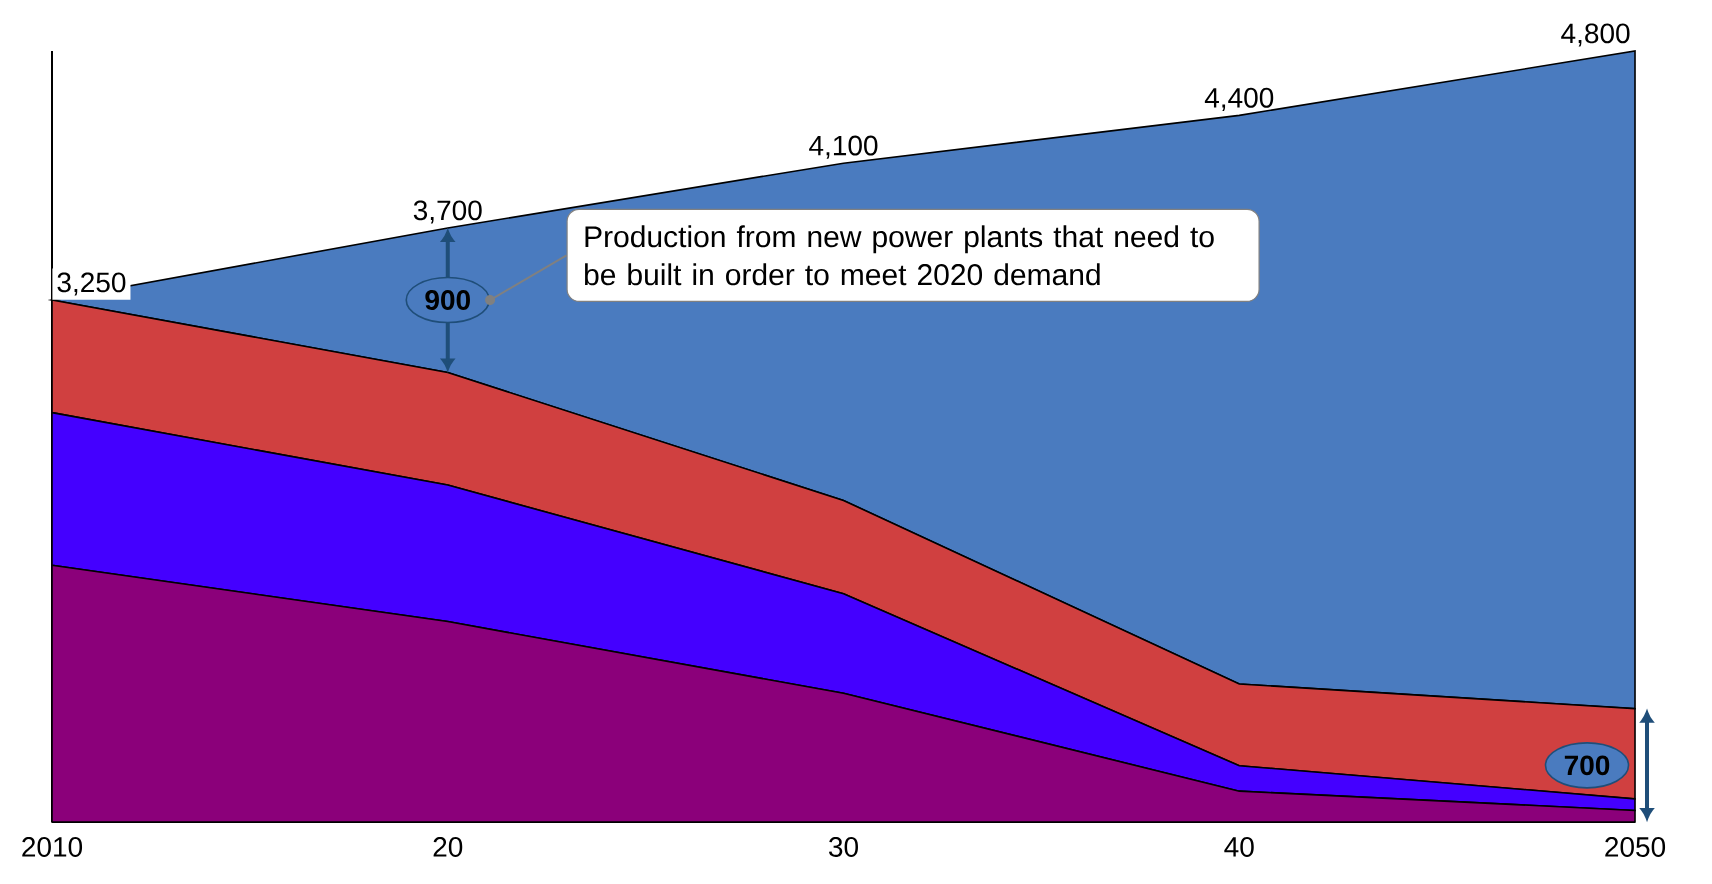 The height and width of the screenshot is (884, 1712). What do you see at coordinates (843, 847) in the screenshot?
I see `x-tick-label: 30` at bounding box center [843, 847].